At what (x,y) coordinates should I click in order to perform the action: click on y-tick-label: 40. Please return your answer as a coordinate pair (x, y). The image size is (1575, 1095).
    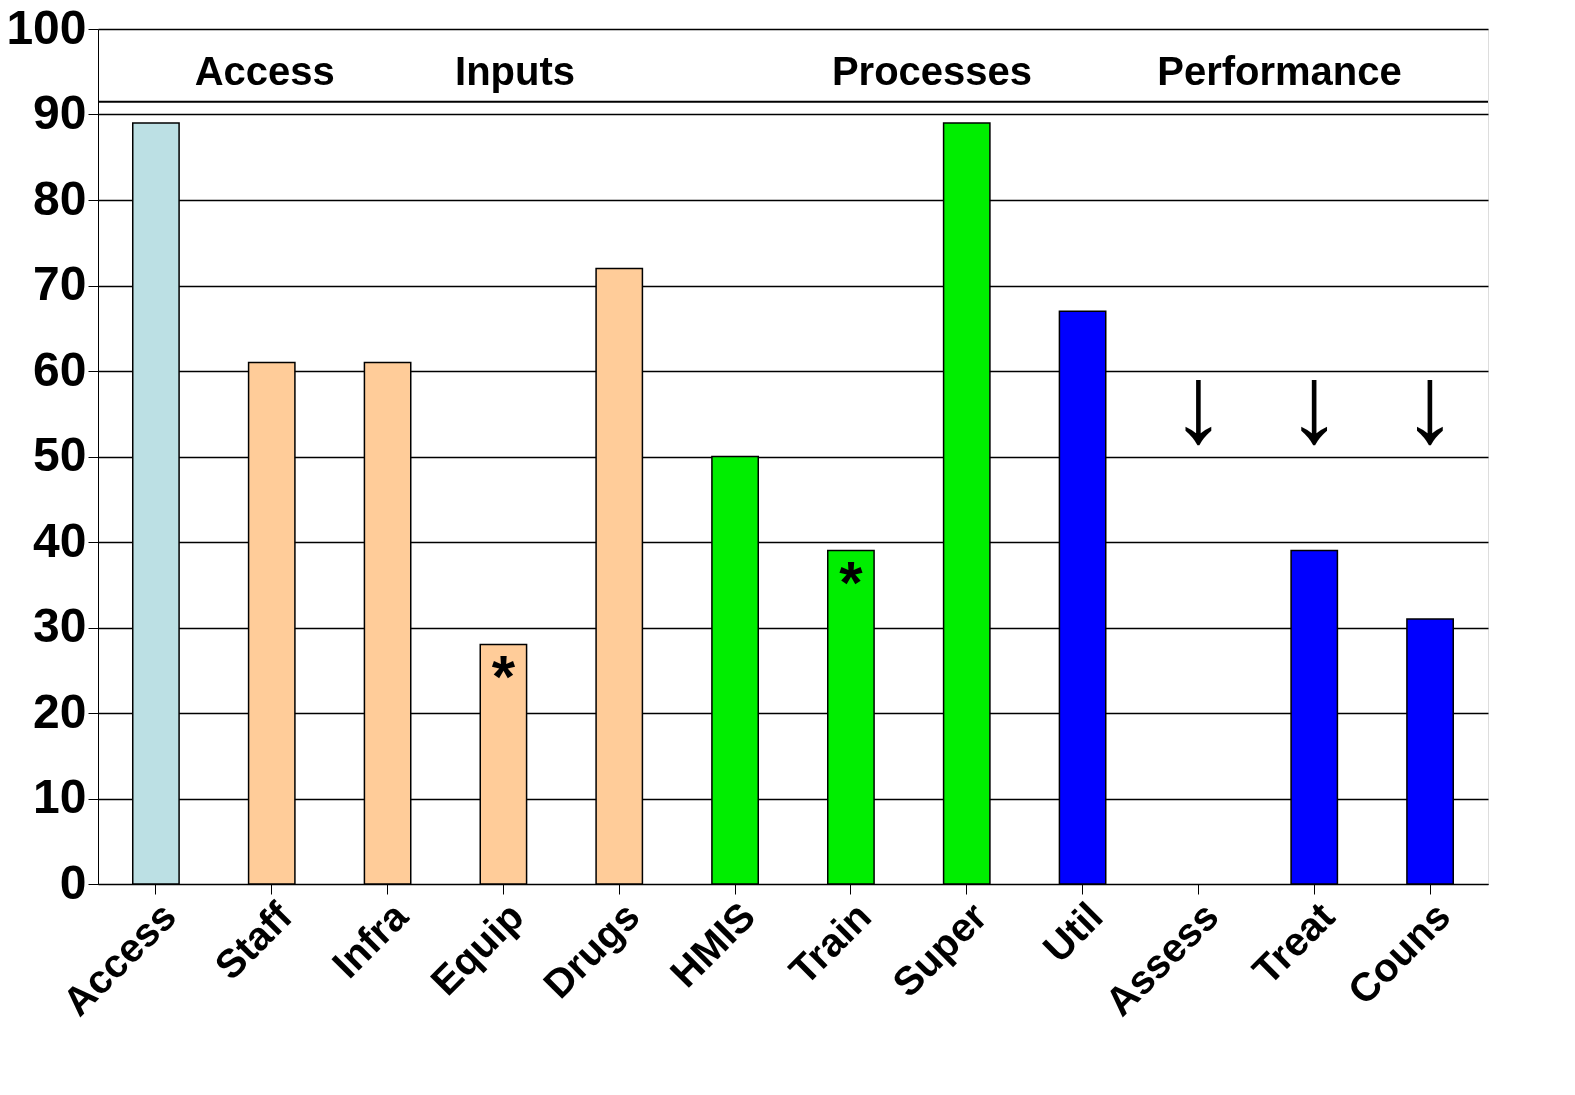
    Looking at the image, I should click on (60, 540).